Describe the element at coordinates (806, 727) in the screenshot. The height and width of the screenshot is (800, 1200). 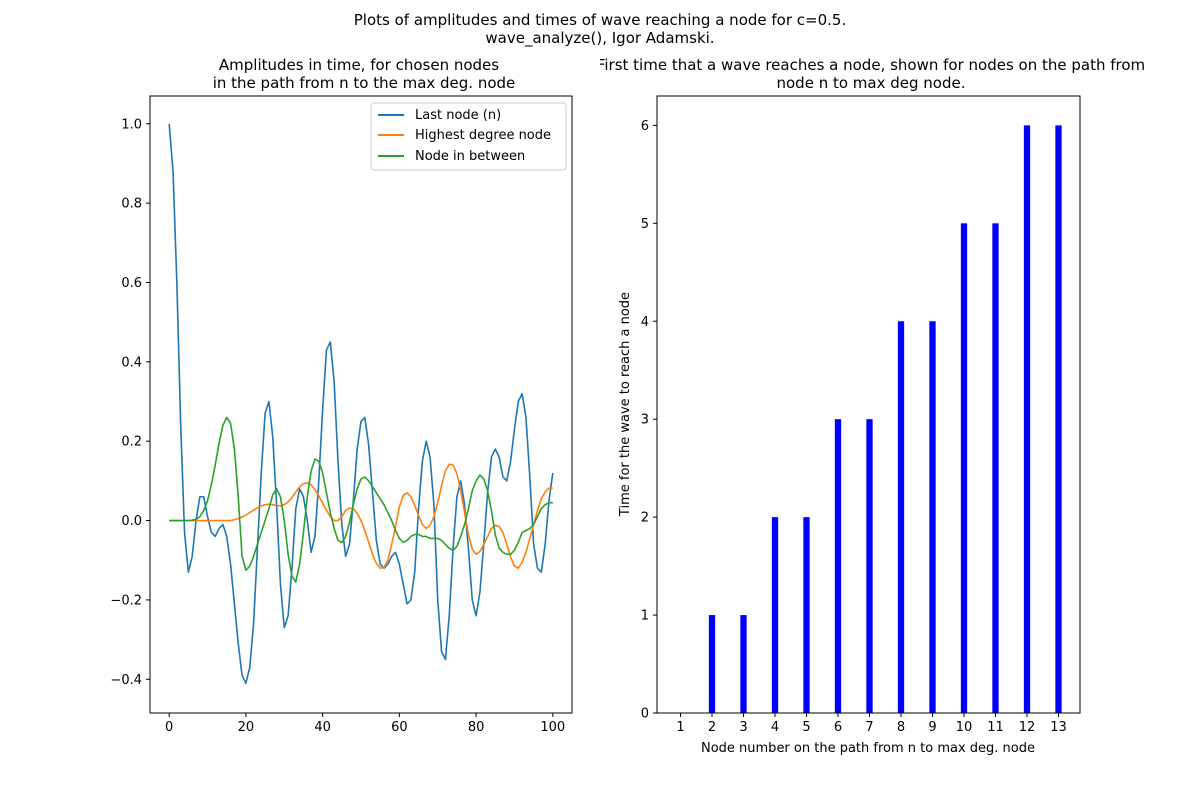
I see `x-tick-label: 5` at that location.